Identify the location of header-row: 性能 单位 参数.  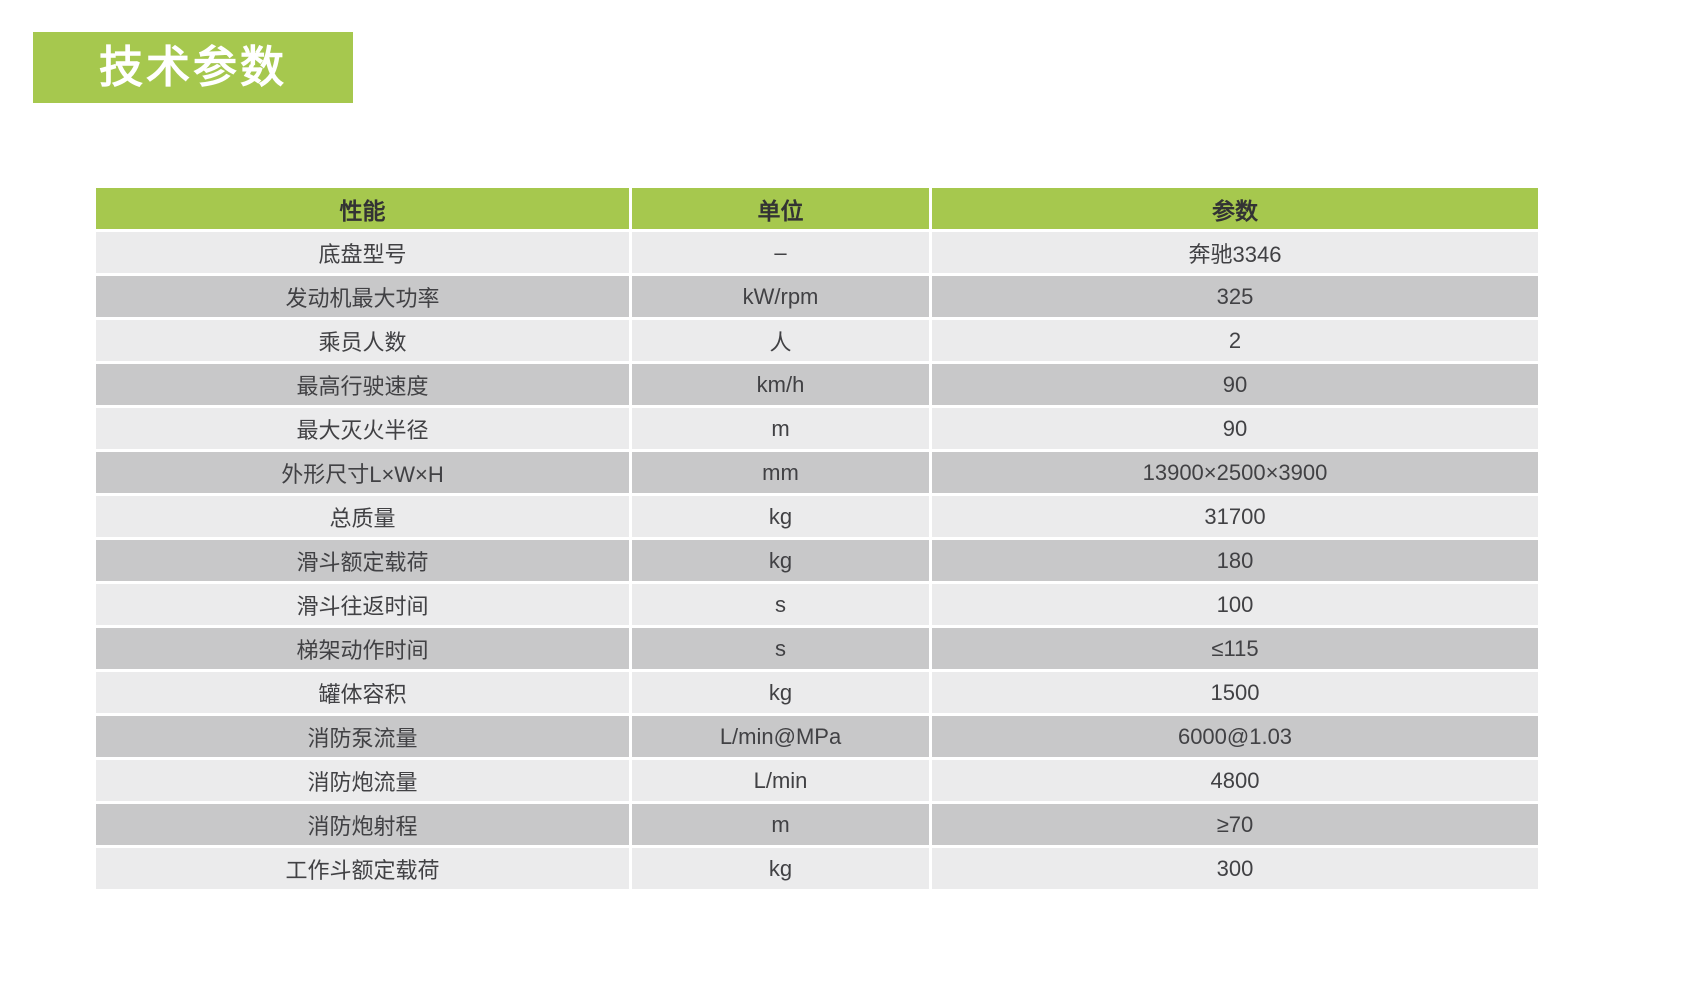
(817, 208).